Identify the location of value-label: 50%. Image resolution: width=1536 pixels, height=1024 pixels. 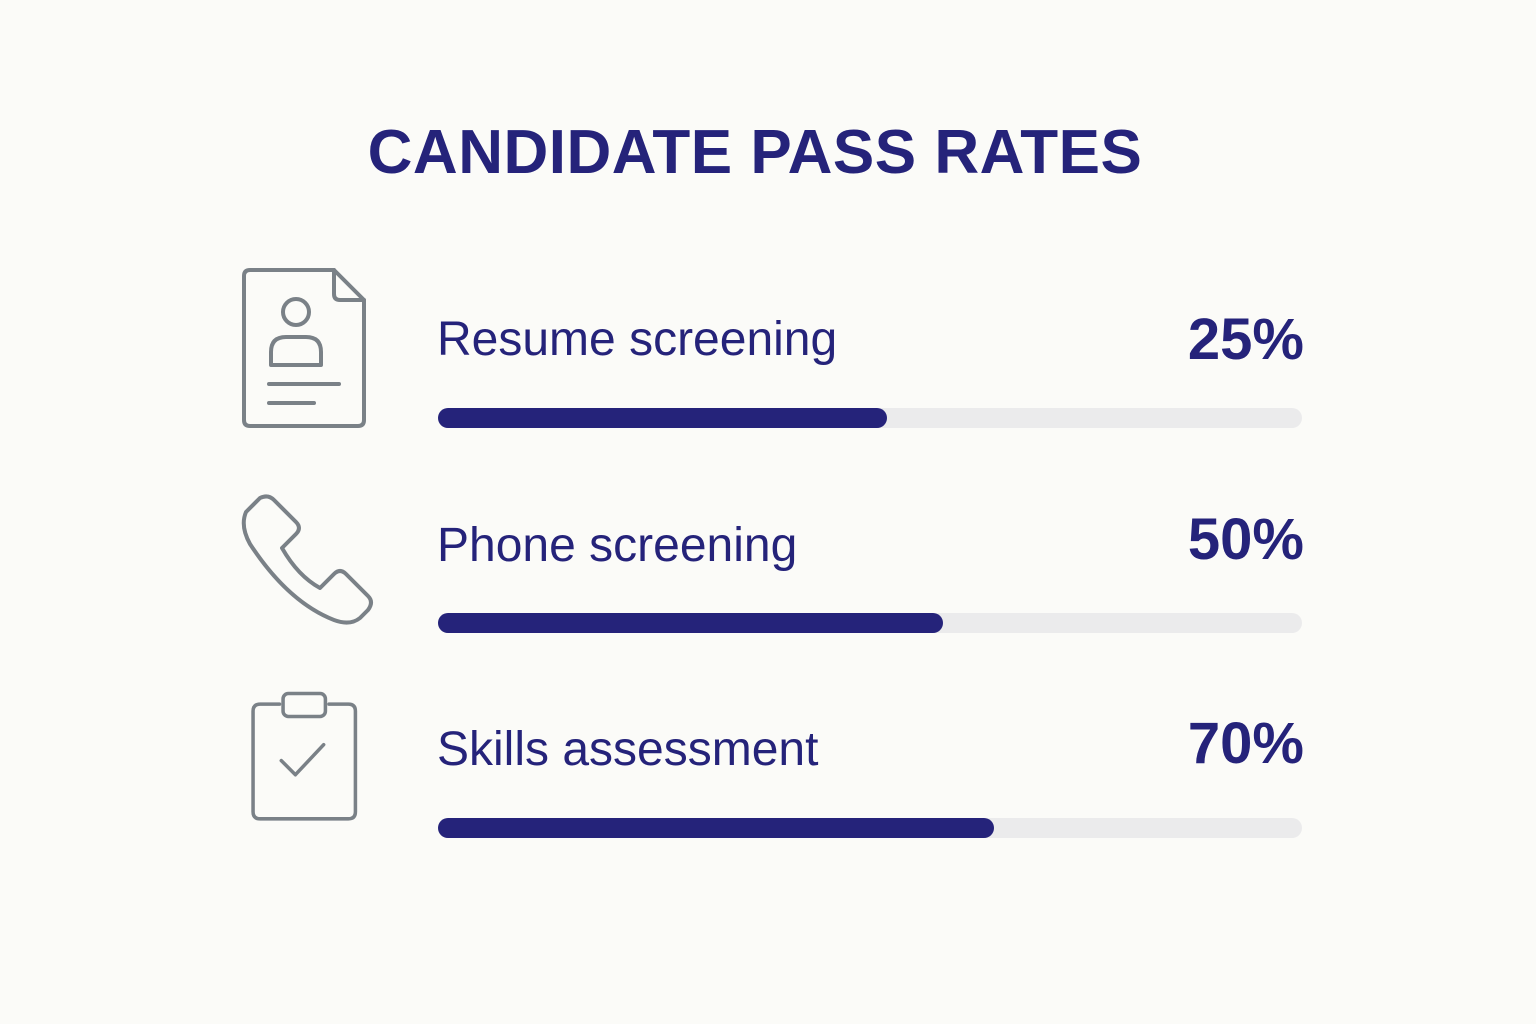
(1245, 539).